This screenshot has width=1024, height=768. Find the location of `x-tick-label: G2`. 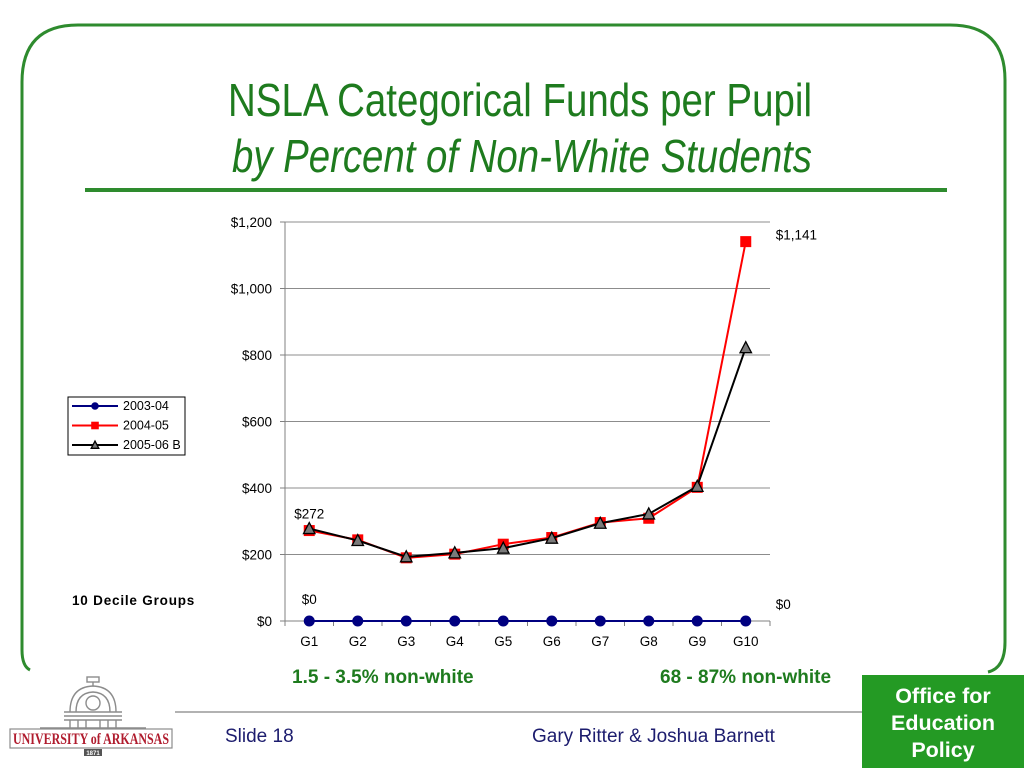

x-tick-label: G2 is located at coordinates (358, 641).